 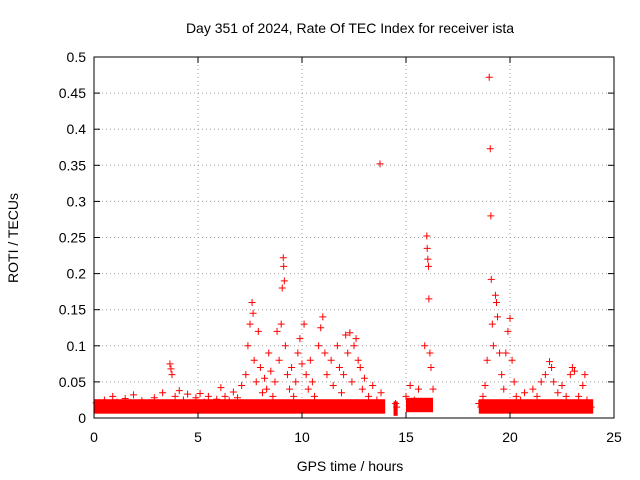 What do you see at coordinates (344, 406) in the screenshot?
I see `data-density-bands` at bounding box center [344, 406].